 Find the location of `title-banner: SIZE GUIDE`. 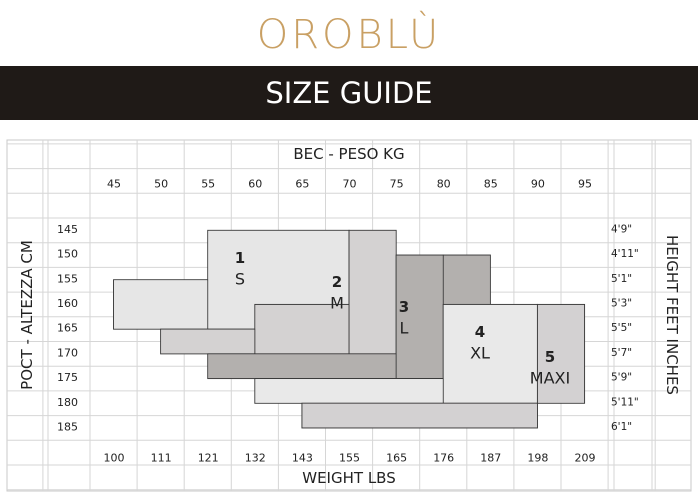

title-banner: SIZE GUIDE is located at coordinates (349, 93).